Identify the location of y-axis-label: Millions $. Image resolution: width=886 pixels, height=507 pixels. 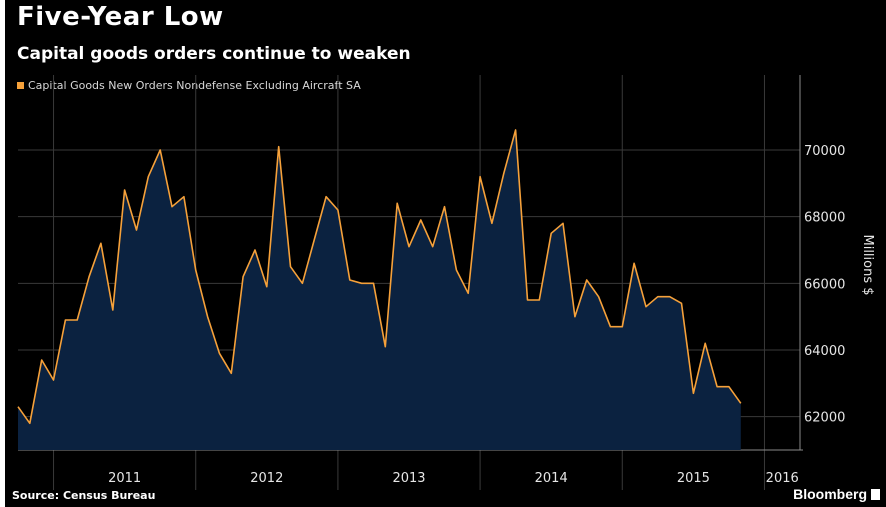
(867, 264).